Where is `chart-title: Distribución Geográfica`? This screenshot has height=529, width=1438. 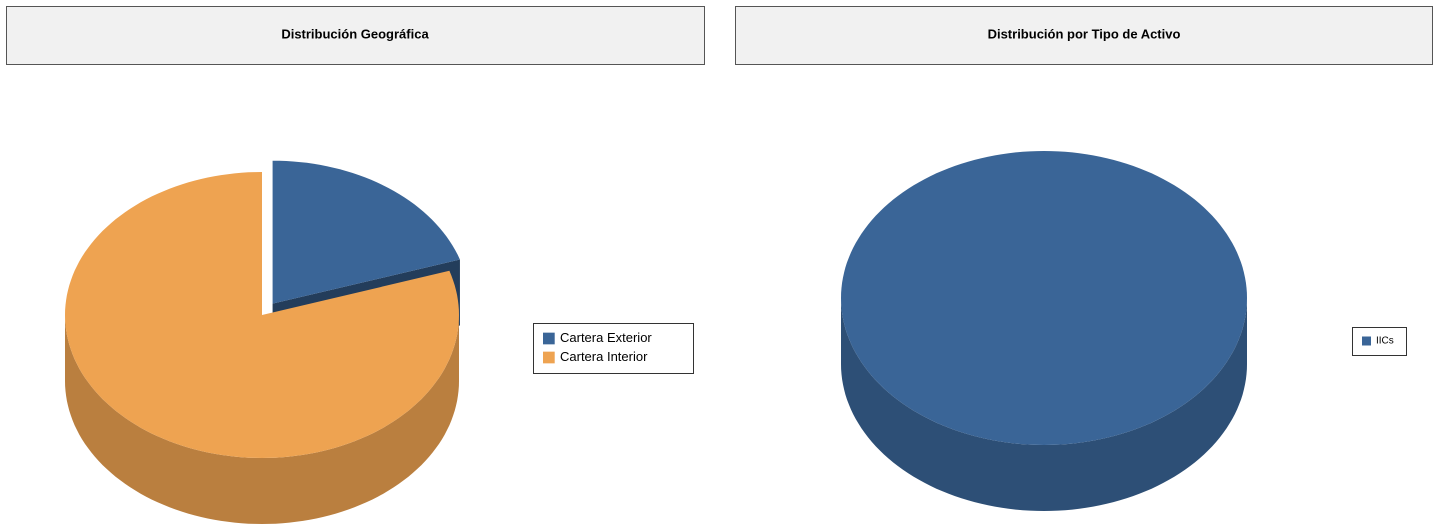
chart-title: Distribución Geográfica is located at coordinates (355, 33).